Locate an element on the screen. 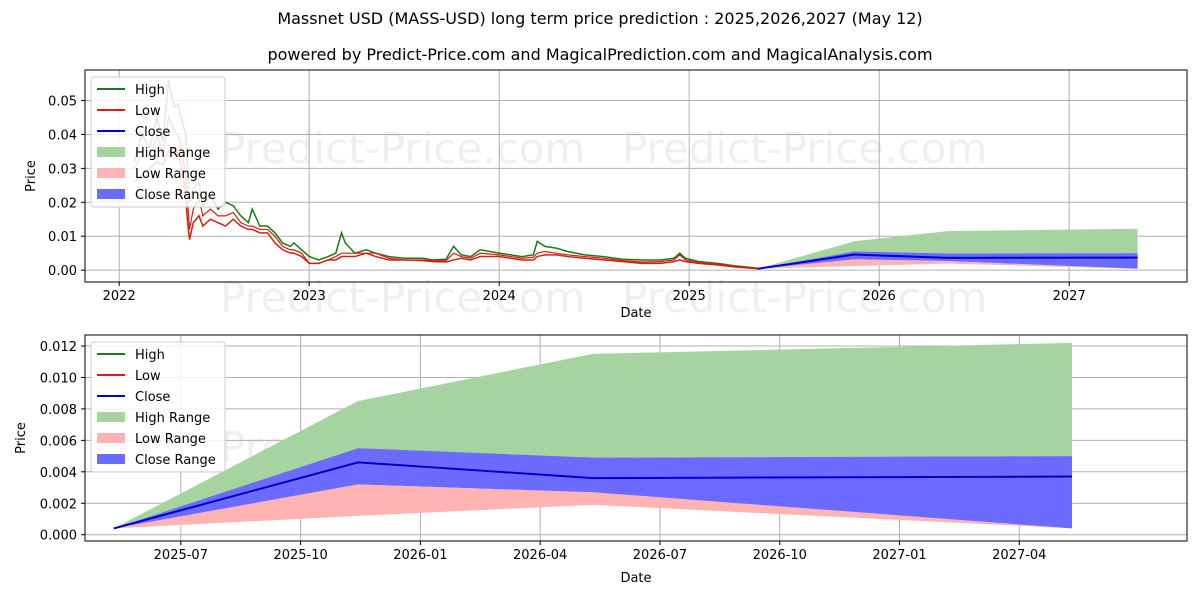  y-tick-label: 0.012 is located at coordinates (58, 347).